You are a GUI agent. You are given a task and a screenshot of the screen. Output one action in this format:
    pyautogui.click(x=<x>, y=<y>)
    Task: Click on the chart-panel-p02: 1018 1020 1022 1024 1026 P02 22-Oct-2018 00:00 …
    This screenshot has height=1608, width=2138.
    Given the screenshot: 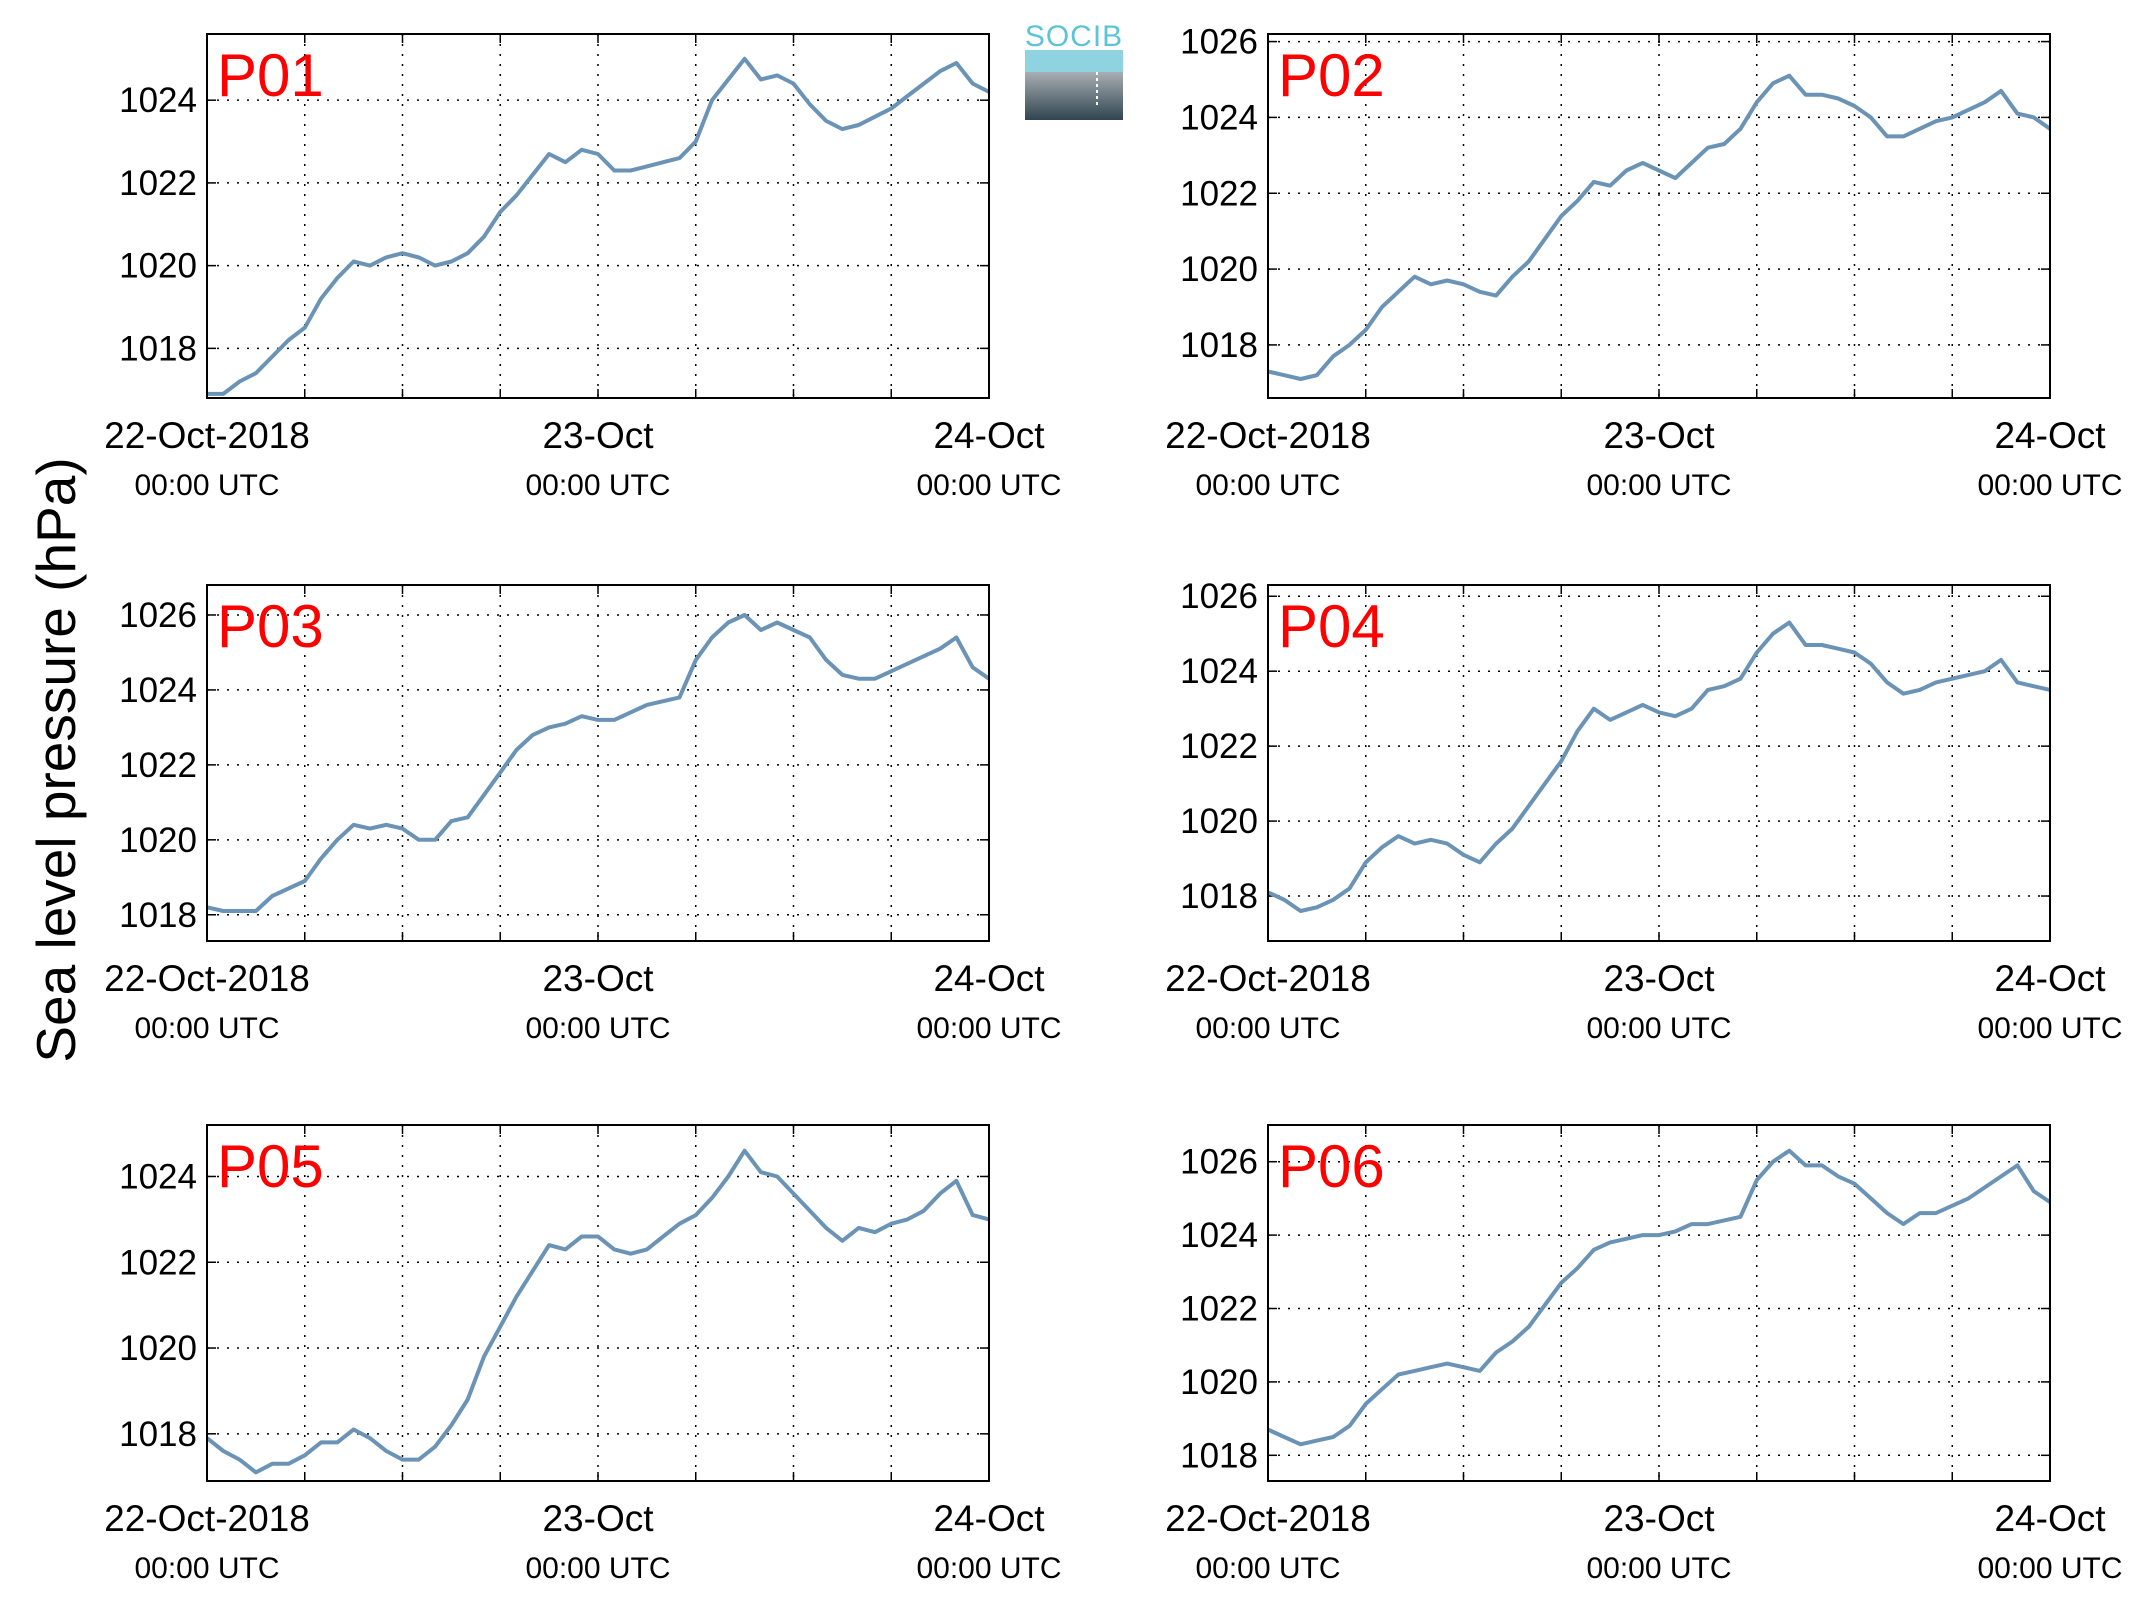 What is the action you would take?
    pyautogui.click(x=1643, y=262)
    